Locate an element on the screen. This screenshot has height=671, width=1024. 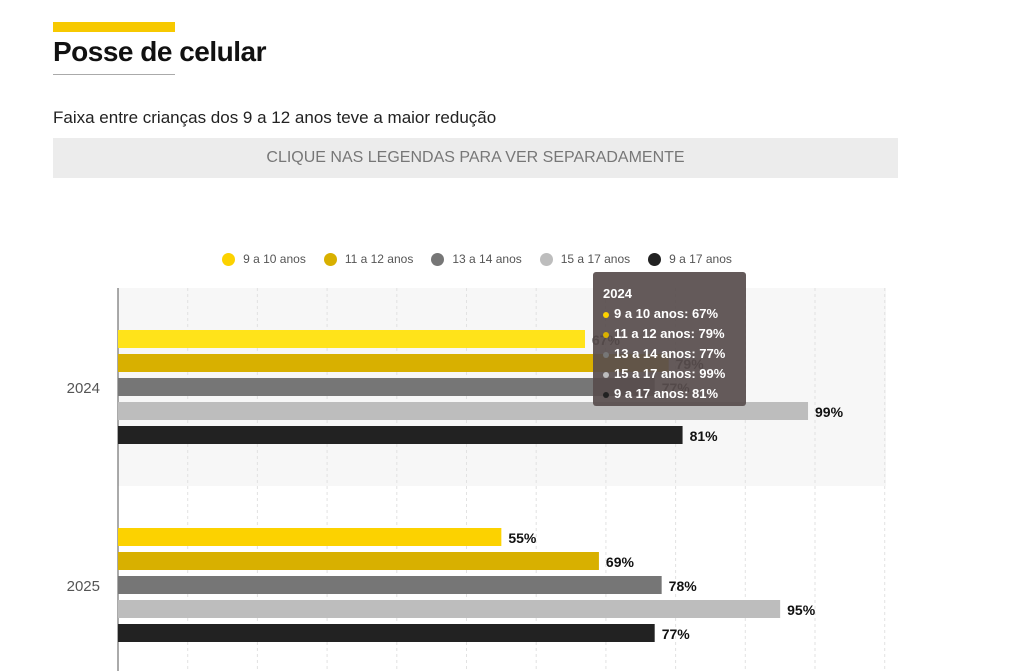
data-label: 55% is located at coordinates (522, 538).